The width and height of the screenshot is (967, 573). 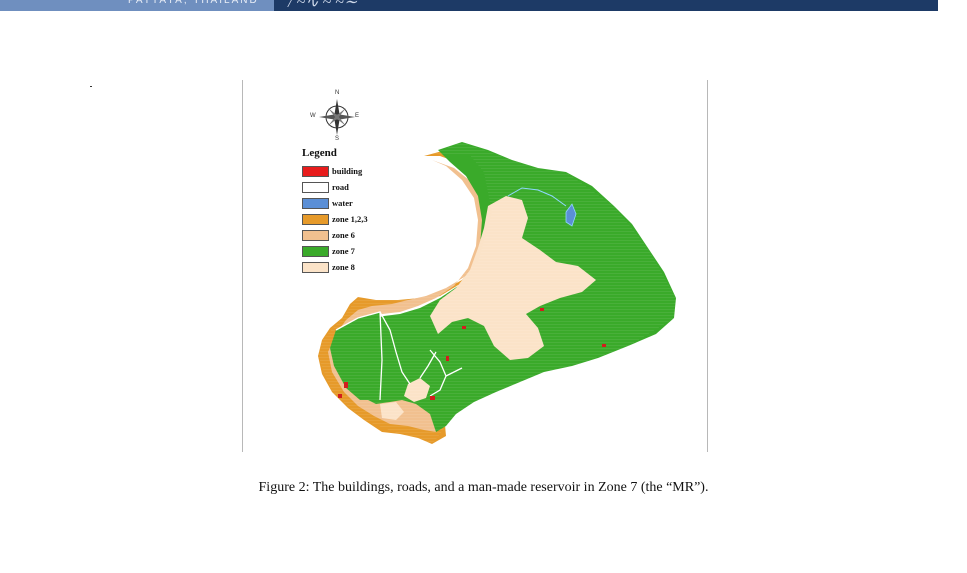 What do you see at coordinates (399, 356) in the screenshot?
I see `road-network` at bounding box center [399, 356].